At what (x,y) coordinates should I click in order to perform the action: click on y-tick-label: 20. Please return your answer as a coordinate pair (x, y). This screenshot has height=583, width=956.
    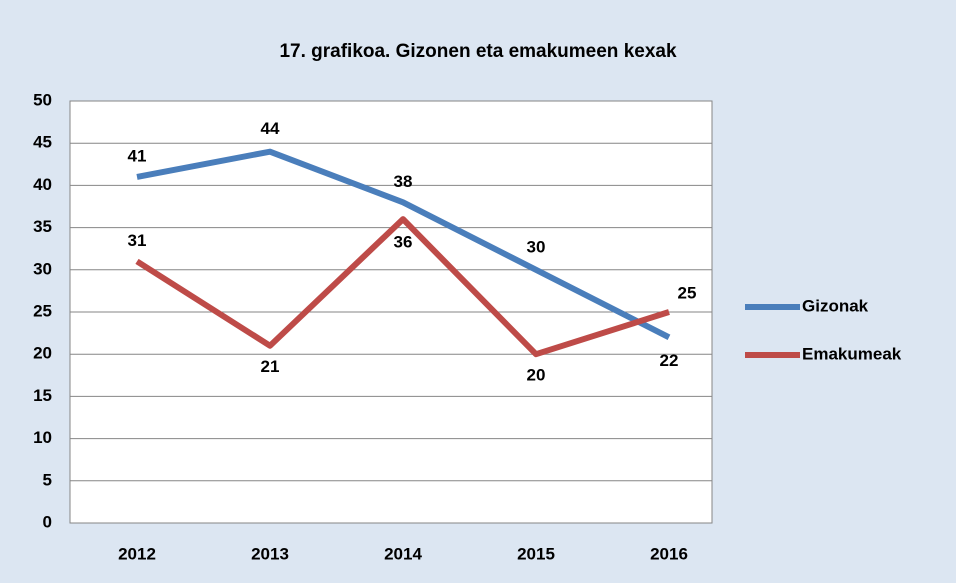
    Looking at the image, I should click on (42, 353).